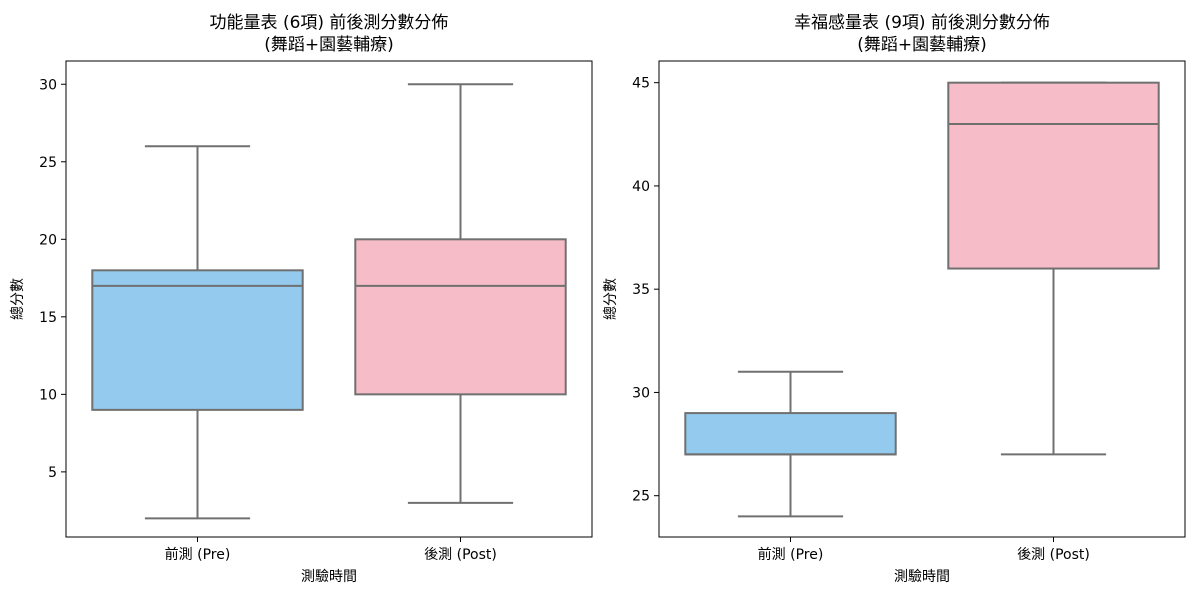 This screenshot has width=1200, height=600. Describe the element at coordinates (48, 395) in the screenshot. I see `y-tick-label: 10` at that location.